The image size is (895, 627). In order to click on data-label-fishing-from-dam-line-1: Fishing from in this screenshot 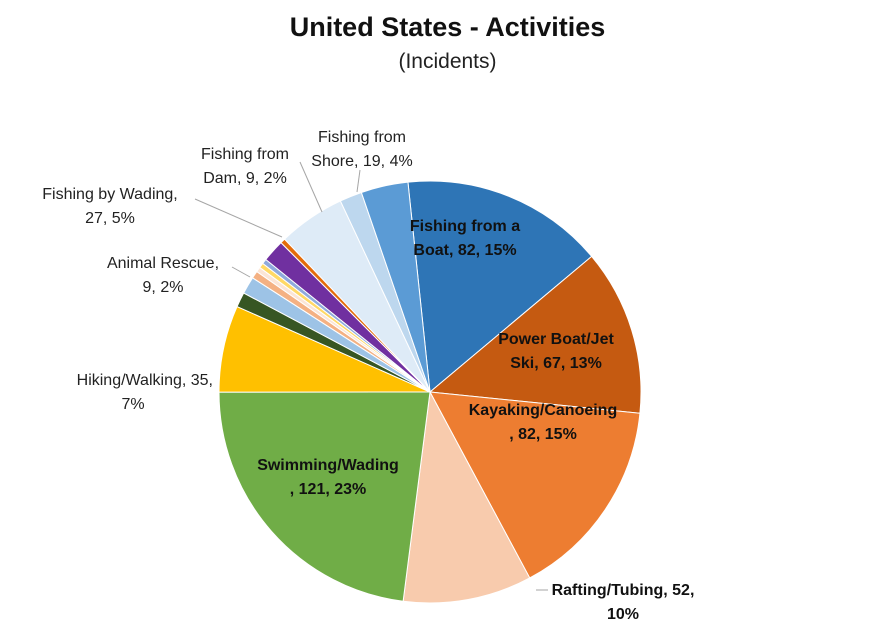, I will do `click(245, 154)`.